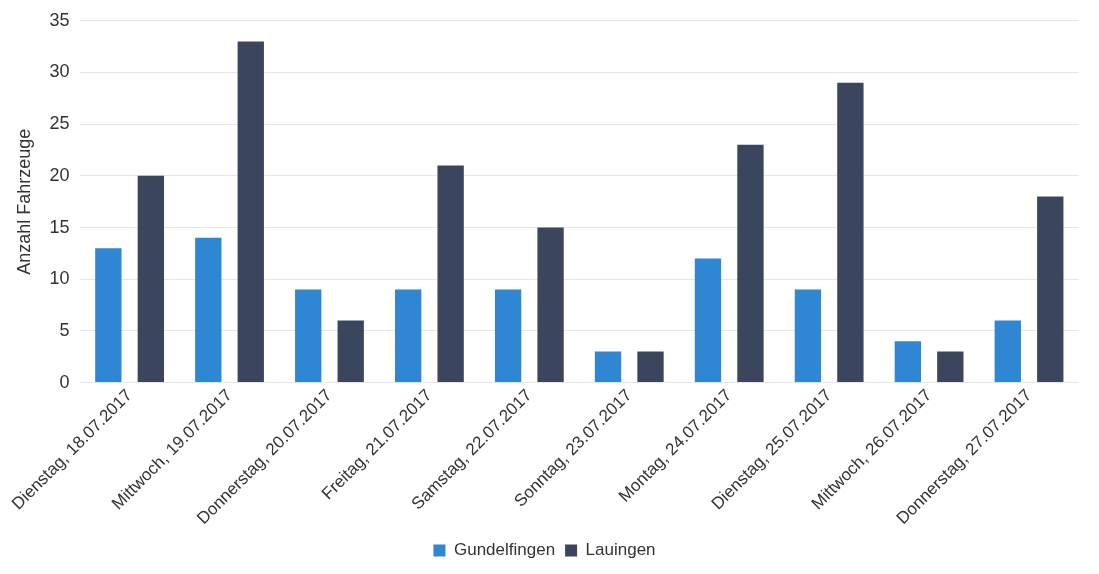 Image resolution: width=1099 pixels, height=574 pixels. I want to click on y-tick-label: 10, so click(59, 278).